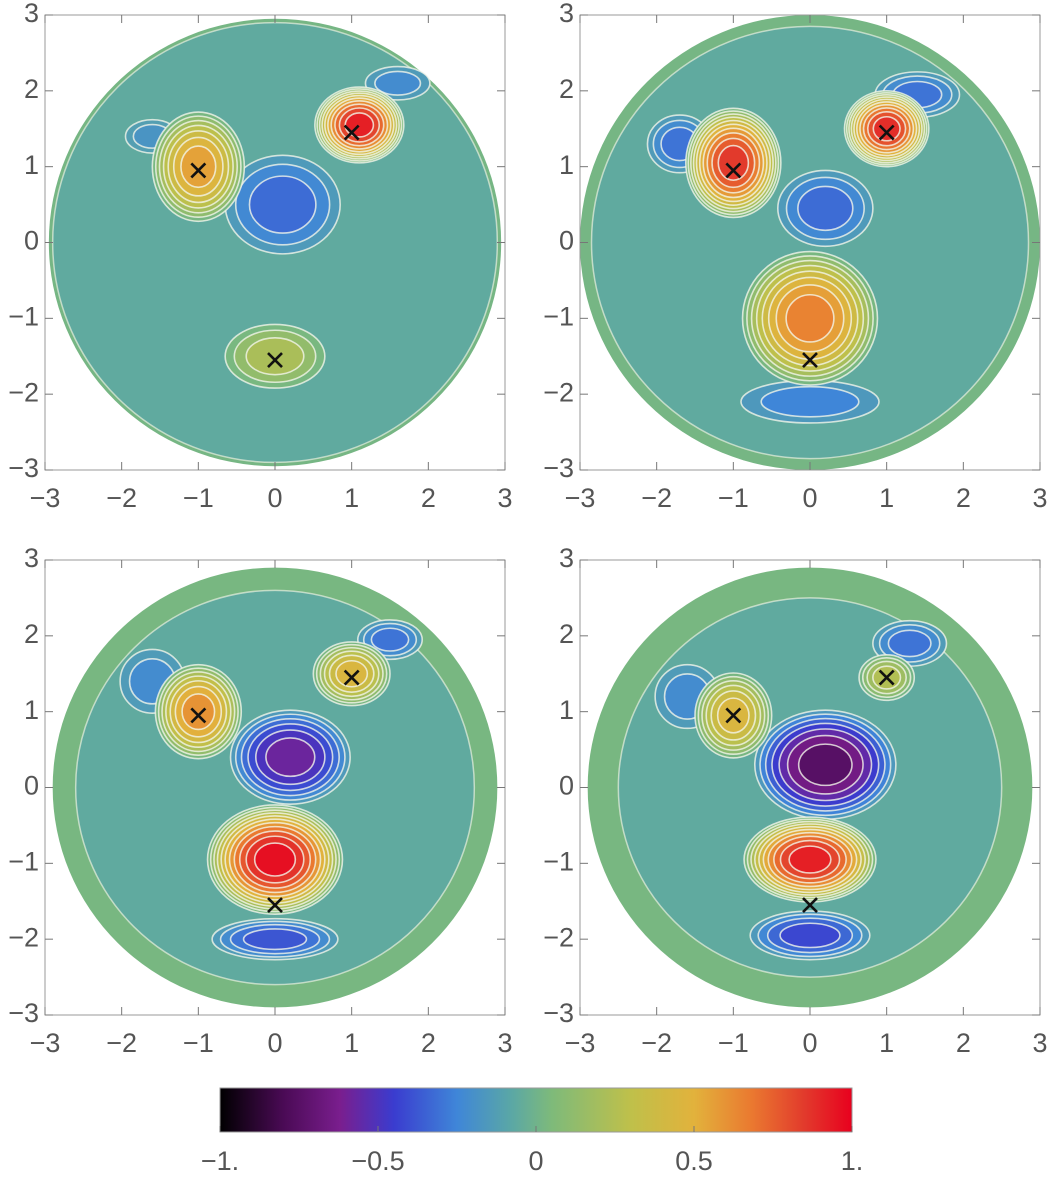 This screenshot has height=1178, width=1050. I want to click on colorbar-tick-label: 0.5, so click(694, 1161).